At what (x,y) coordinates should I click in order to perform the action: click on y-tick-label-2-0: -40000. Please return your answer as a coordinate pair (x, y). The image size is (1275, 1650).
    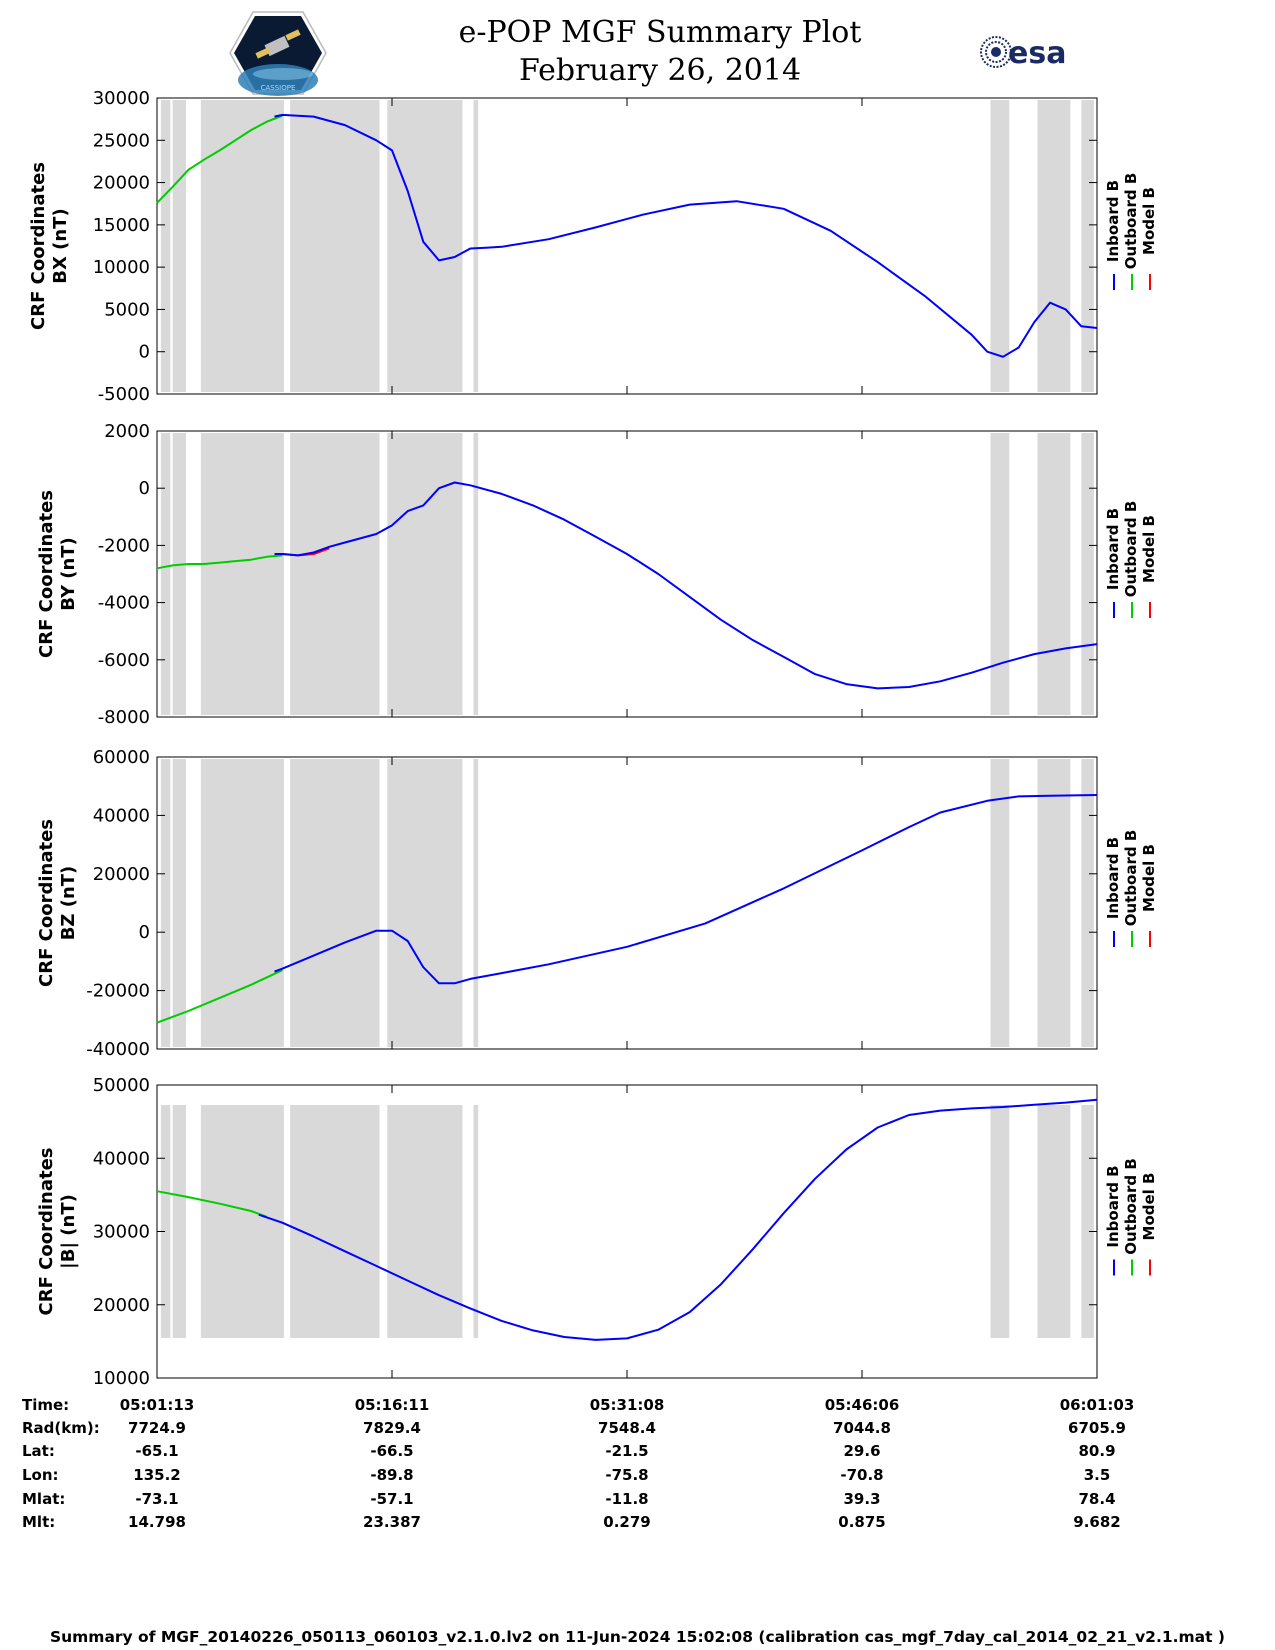
    Looking at the image, I should click on (118, 1049).